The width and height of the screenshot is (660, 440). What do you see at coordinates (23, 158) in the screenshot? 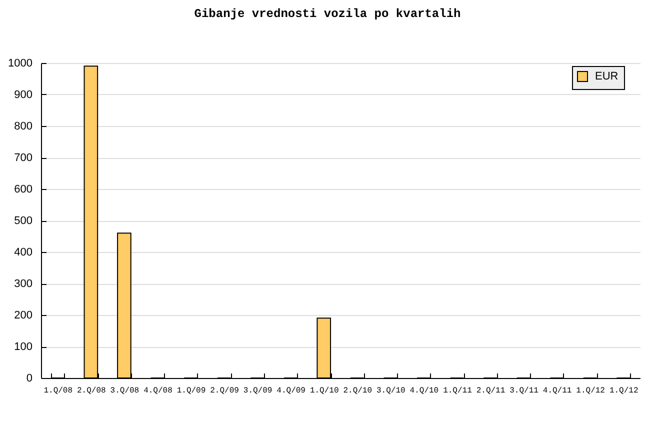
I see `y-tick-label: 700` at bounding box center [23, 158].